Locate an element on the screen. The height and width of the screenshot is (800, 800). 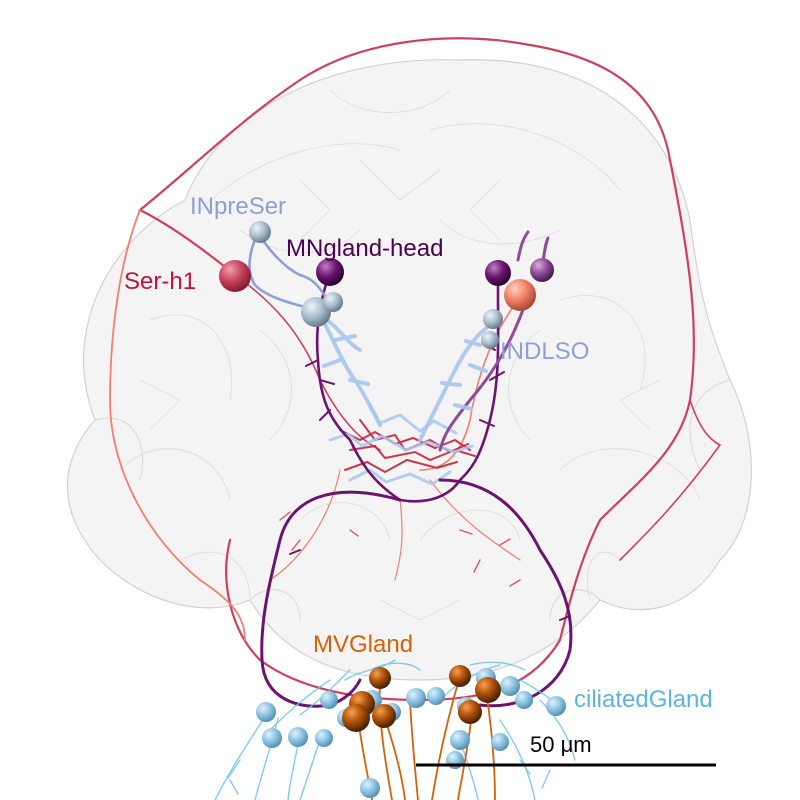
inpreser-neurite is located at coordinates (370, 336).